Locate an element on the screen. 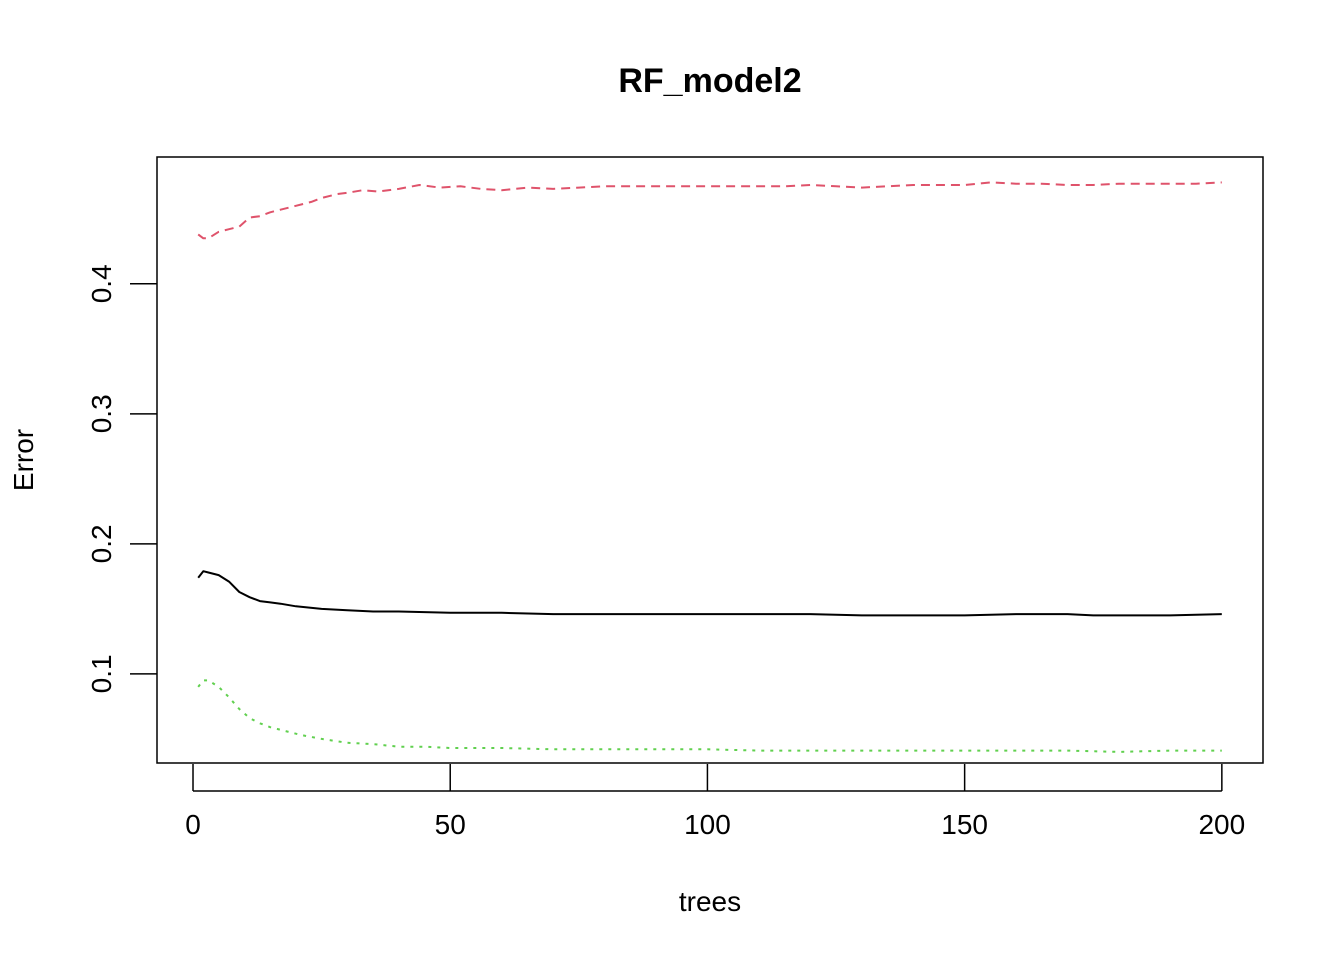  y-tick-label: 0.4 is located at coordinates (101, 283).